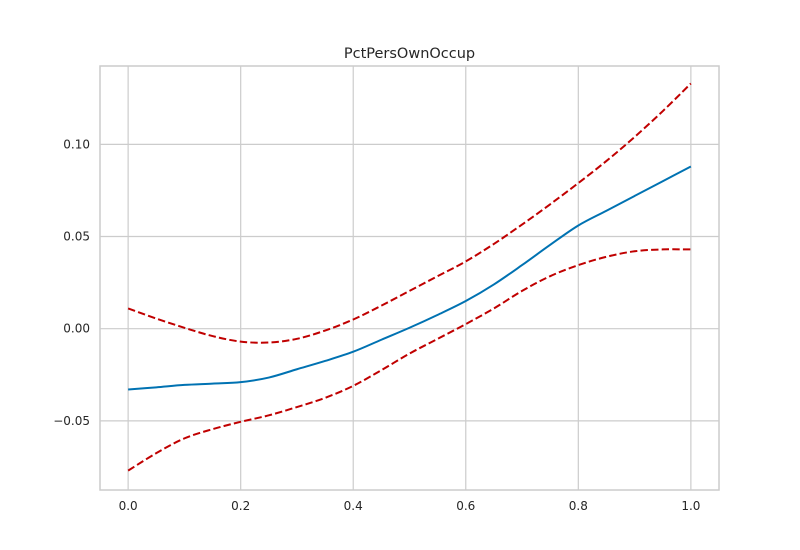 This screenshot has height=550, width=800. What do you see at coordinates (578, 506) in the screenshot?
I see `x-tick-label: 0.8` at bounding box center [578, 506].